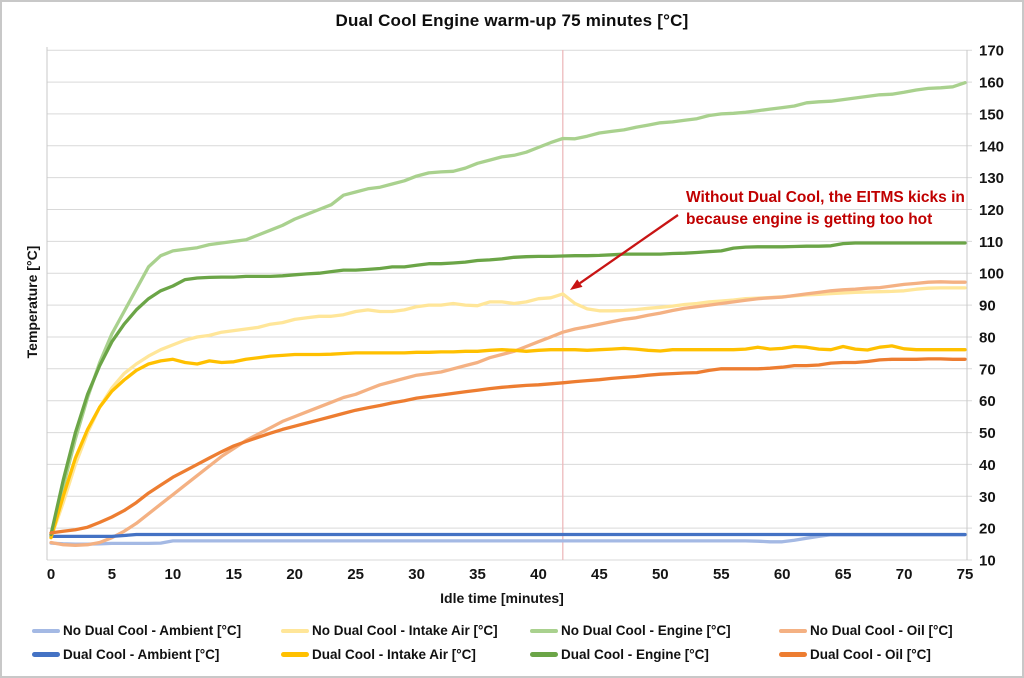  I want to click on y-tick-label: 40, so click(987, 465).